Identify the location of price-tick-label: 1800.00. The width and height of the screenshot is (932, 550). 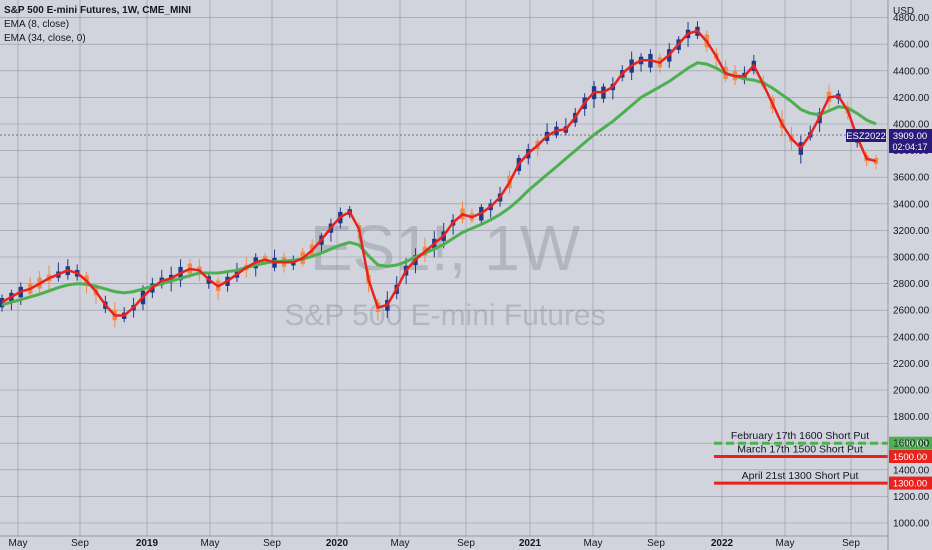
(911, 417).